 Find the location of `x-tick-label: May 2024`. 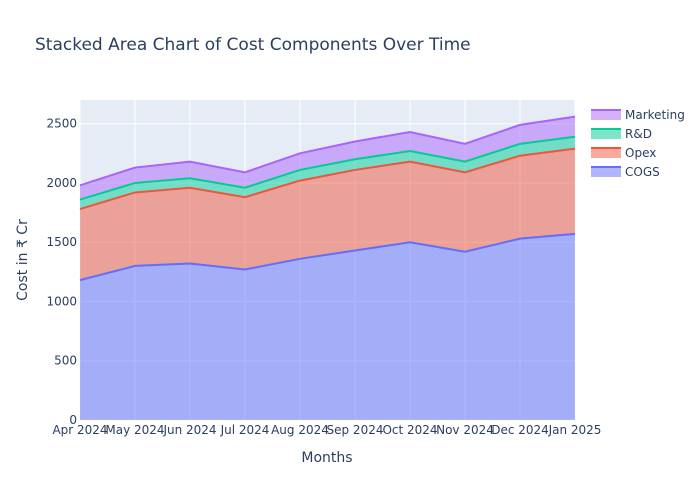

x-tick-label: May 2024 is located at coordinates (134, 430).